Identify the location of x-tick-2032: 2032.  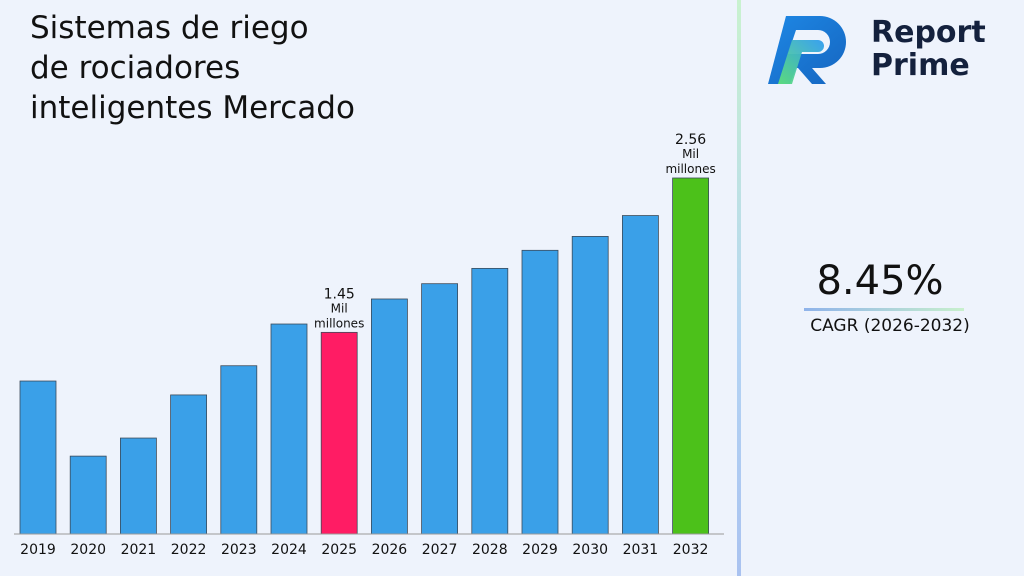
(691, 550).